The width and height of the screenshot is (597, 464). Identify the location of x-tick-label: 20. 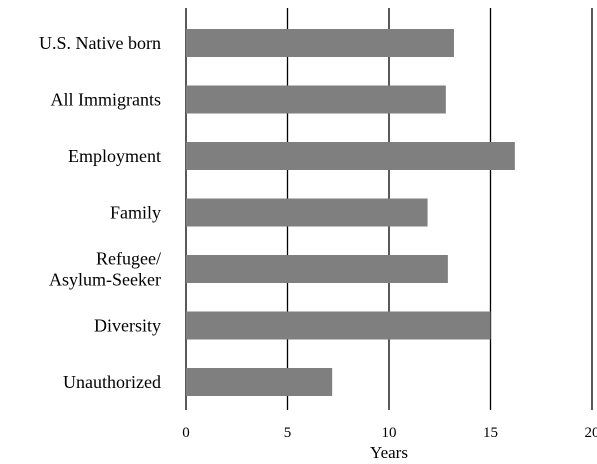
(591, 433).